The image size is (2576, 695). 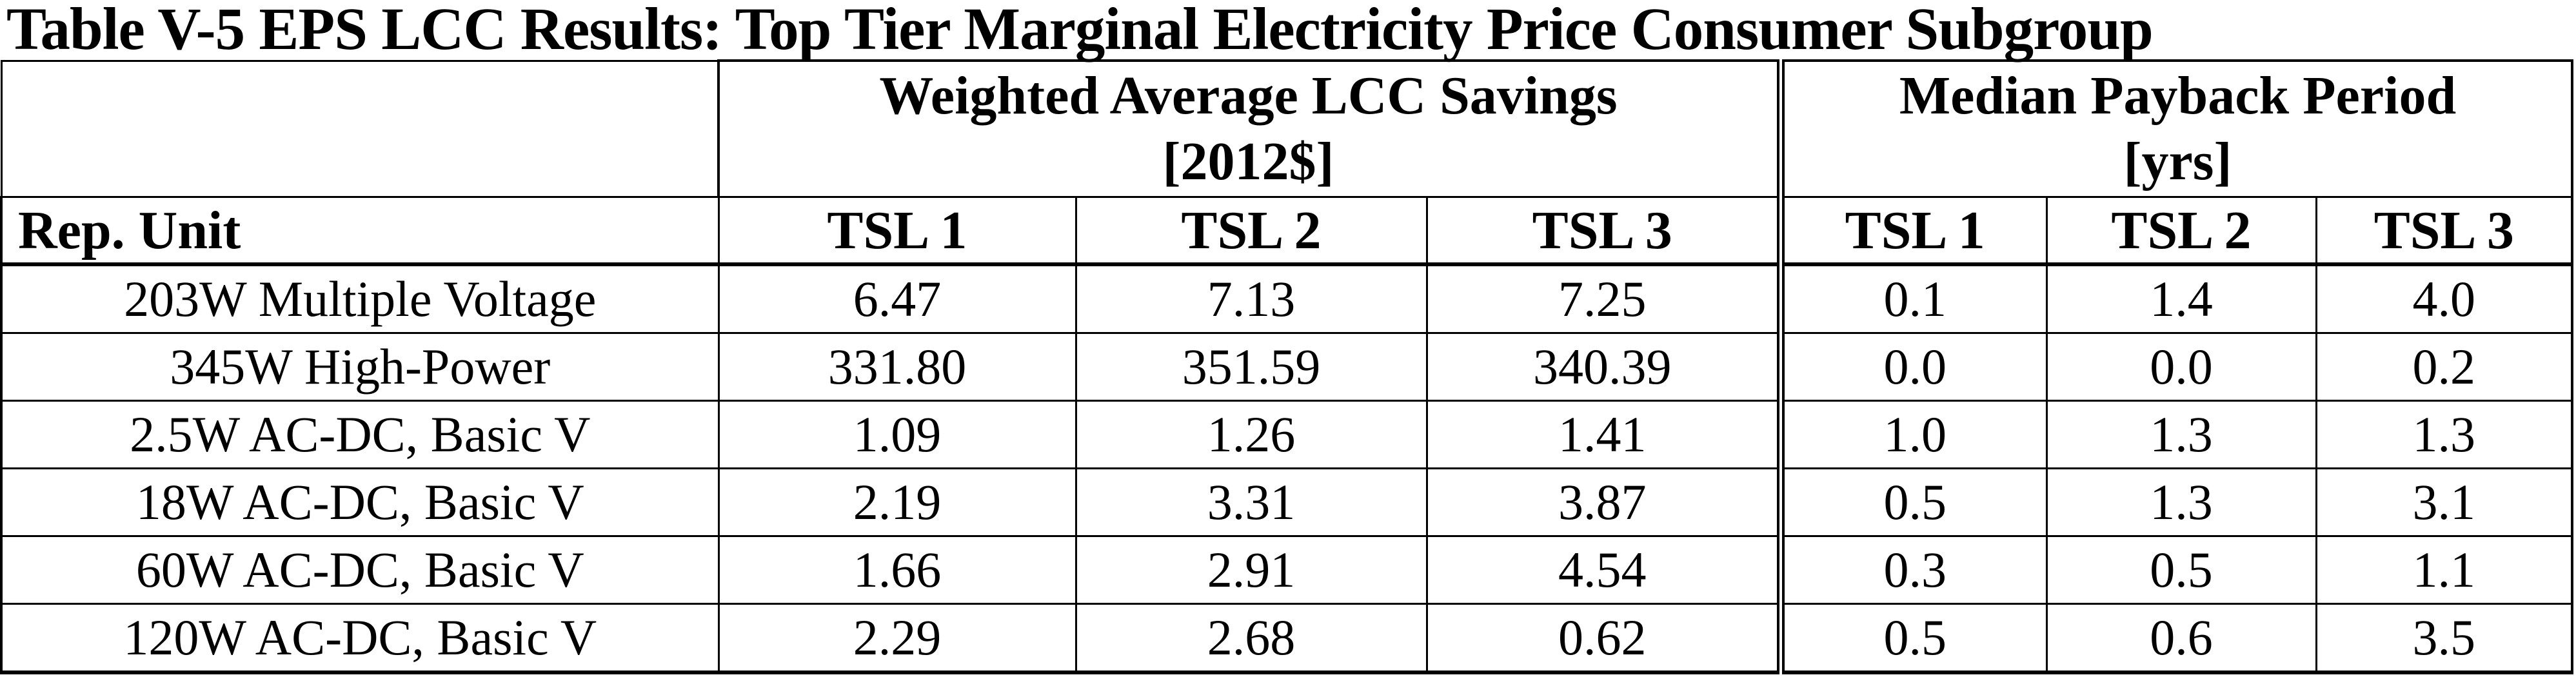 I want to click on value-cell: 0.6, so click(x=2181, y=638).